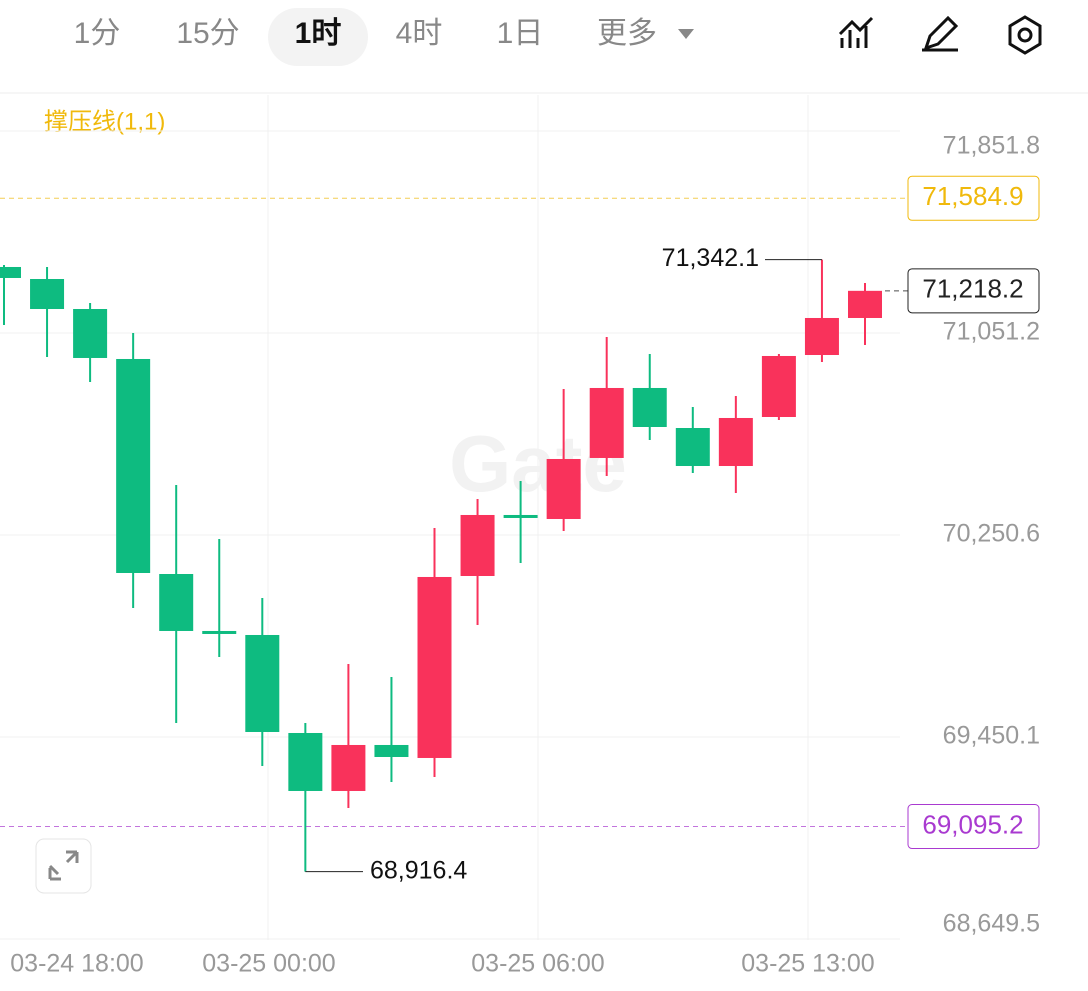  I want to click on interval-tab: 1日, so click(520, 33).